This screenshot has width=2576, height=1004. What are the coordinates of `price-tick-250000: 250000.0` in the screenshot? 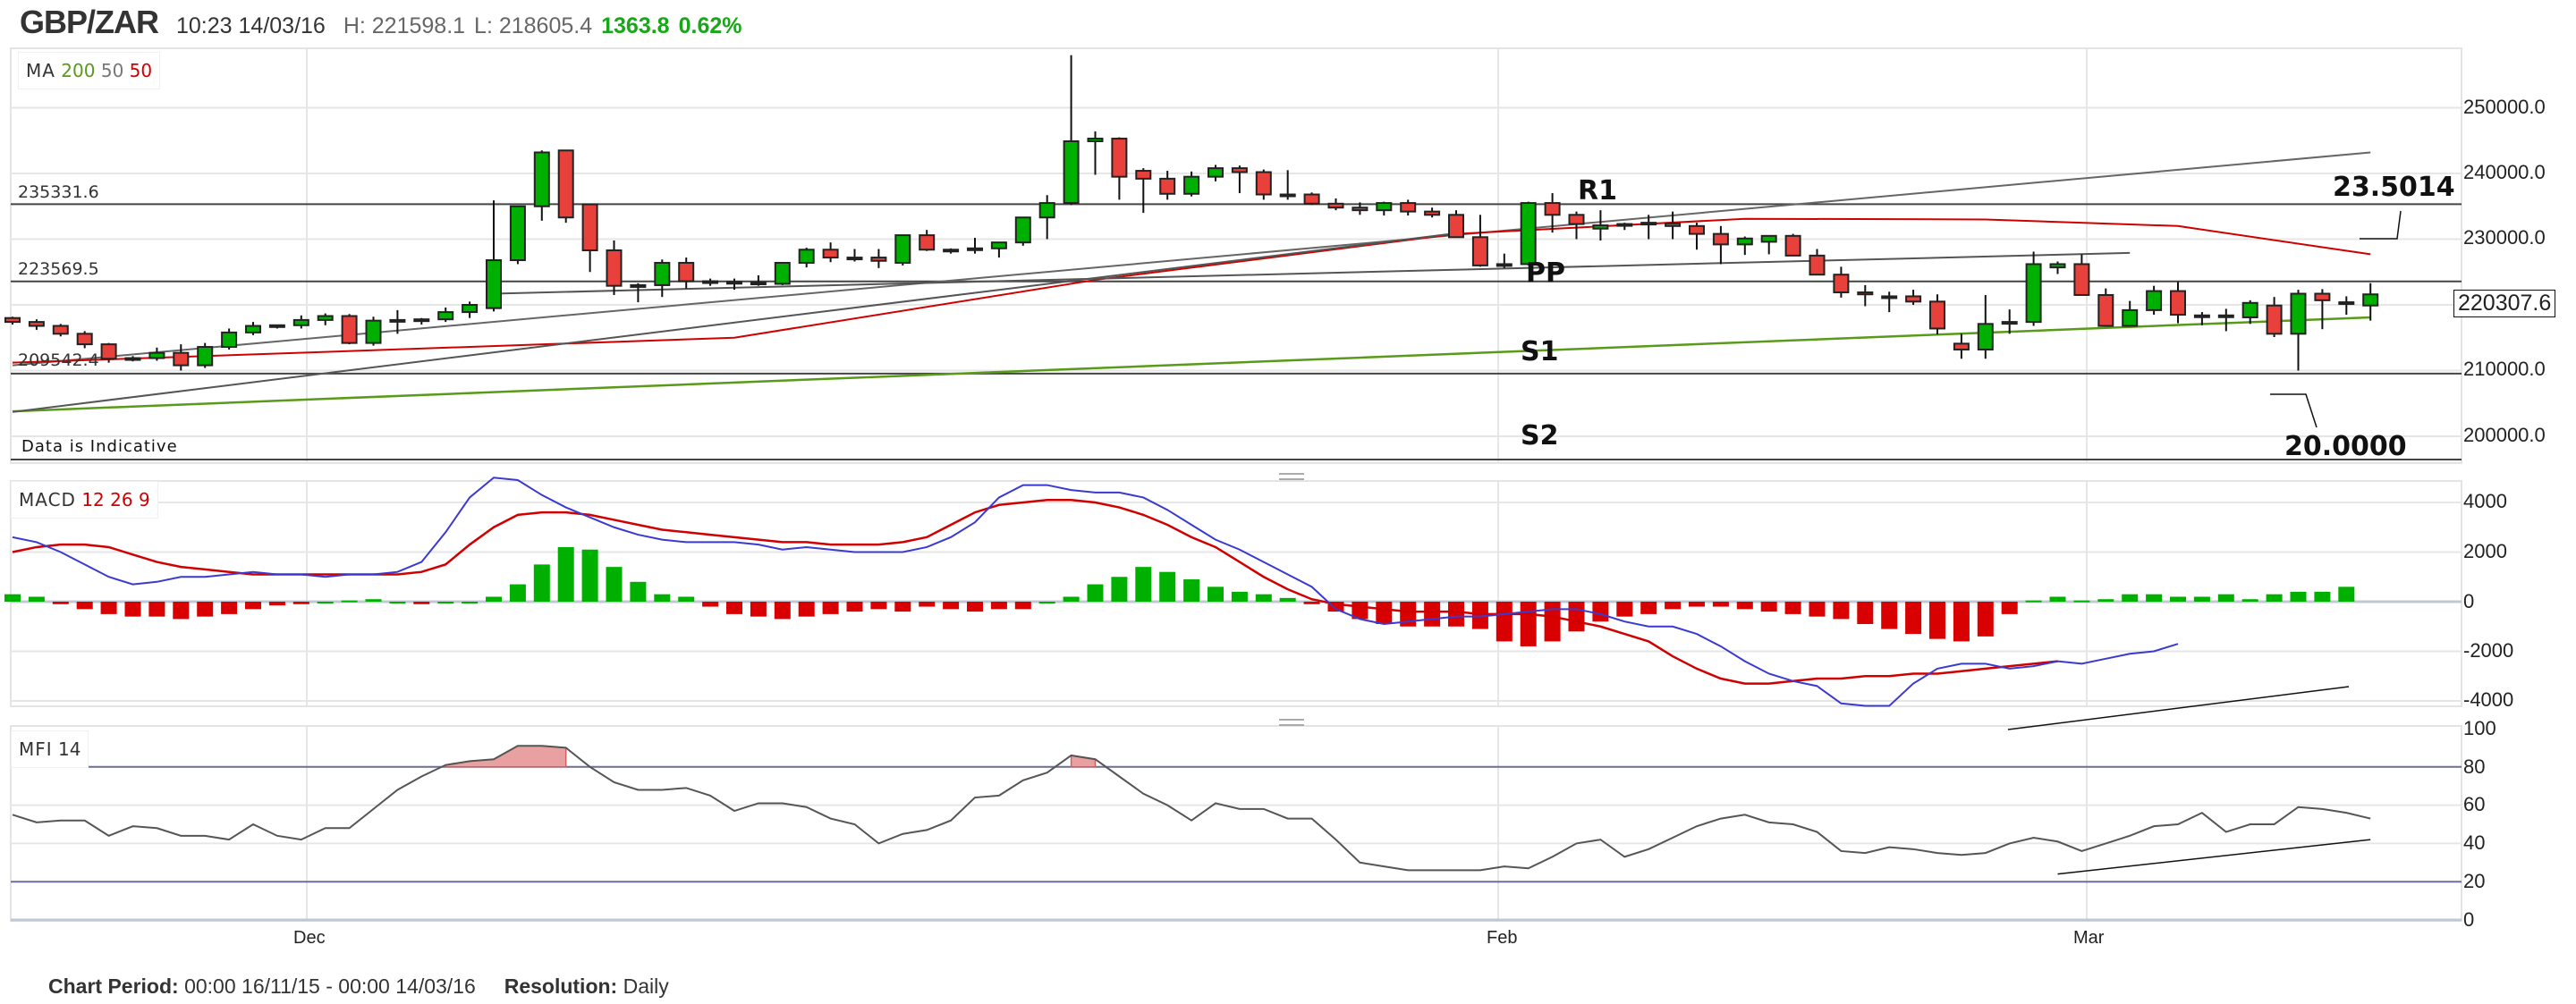 It's located at (2504, 107).